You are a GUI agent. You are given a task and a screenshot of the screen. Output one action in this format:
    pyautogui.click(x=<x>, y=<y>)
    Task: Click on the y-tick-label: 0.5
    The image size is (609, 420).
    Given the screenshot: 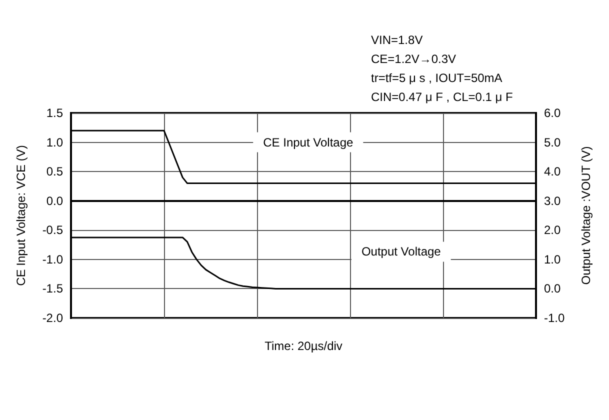 What is the action you would take?
    pyautogui.click(x=55, y=171)
    